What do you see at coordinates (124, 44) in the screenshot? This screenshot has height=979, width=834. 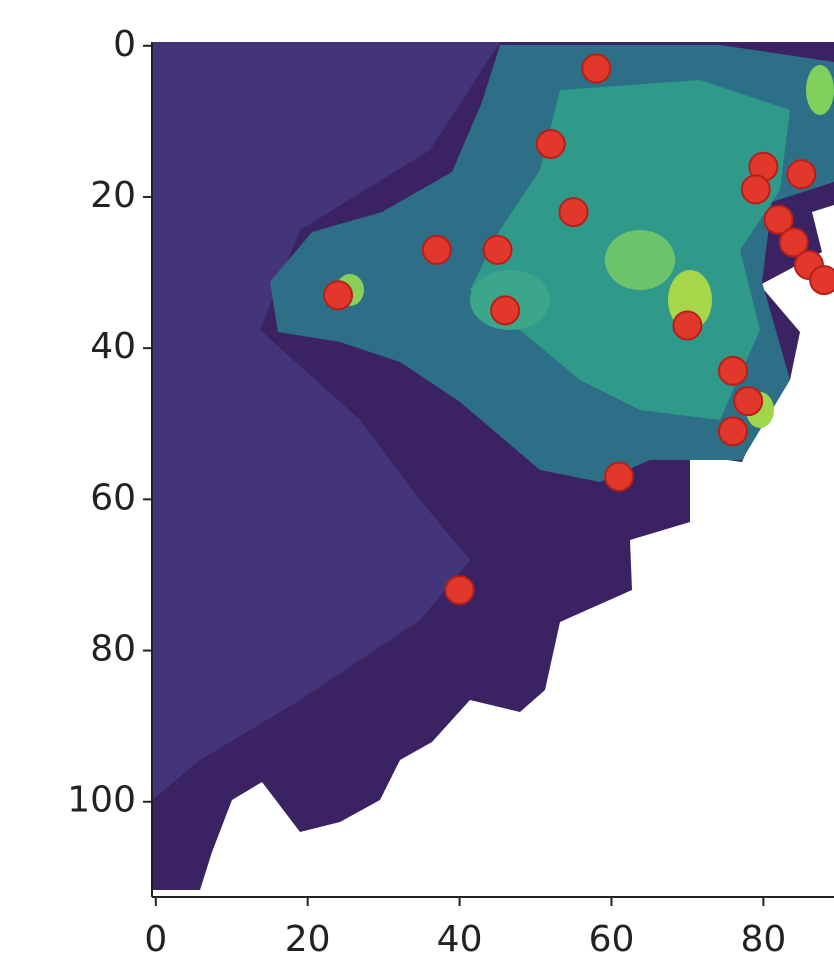 I see `y-tick-label: 0` at bounding box center [124, 44].